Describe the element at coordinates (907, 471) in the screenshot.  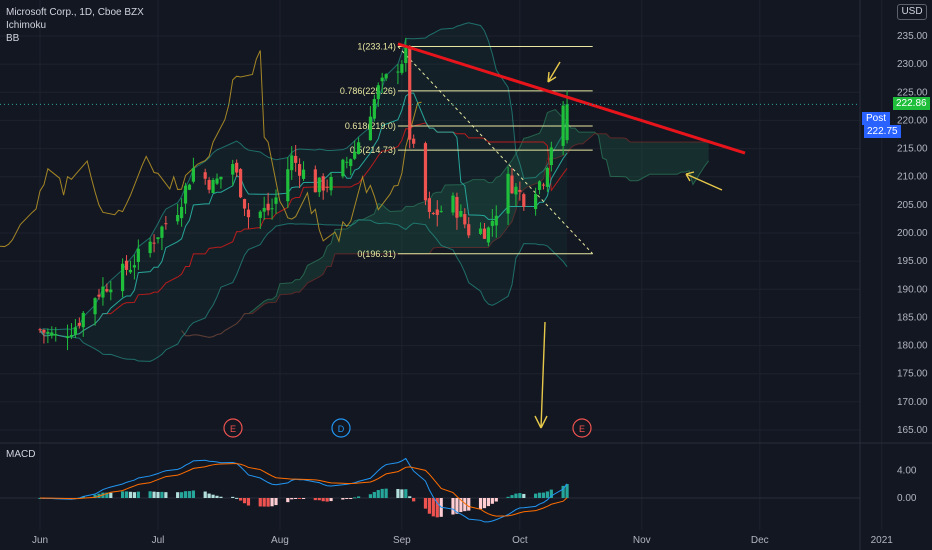
I see `macd-y-tick-label: 4.00` at that location.